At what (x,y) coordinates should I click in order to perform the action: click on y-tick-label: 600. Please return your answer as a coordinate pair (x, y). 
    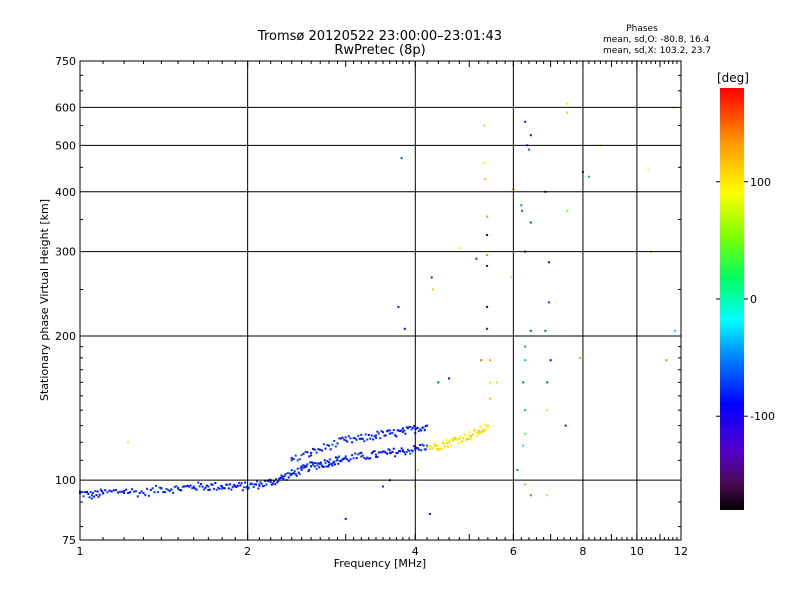
    Looking at the image, I should click on (65, 107).